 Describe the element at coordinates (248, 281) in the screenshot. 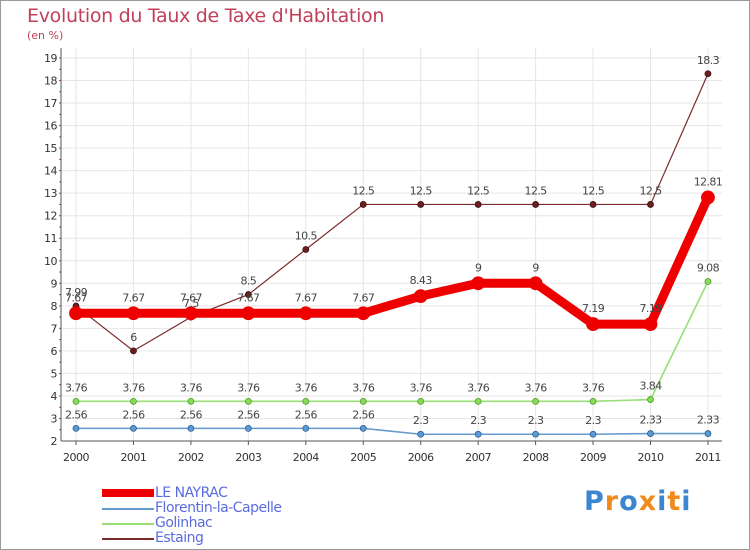

I see `data-label-estaing: 8.5` at that location.